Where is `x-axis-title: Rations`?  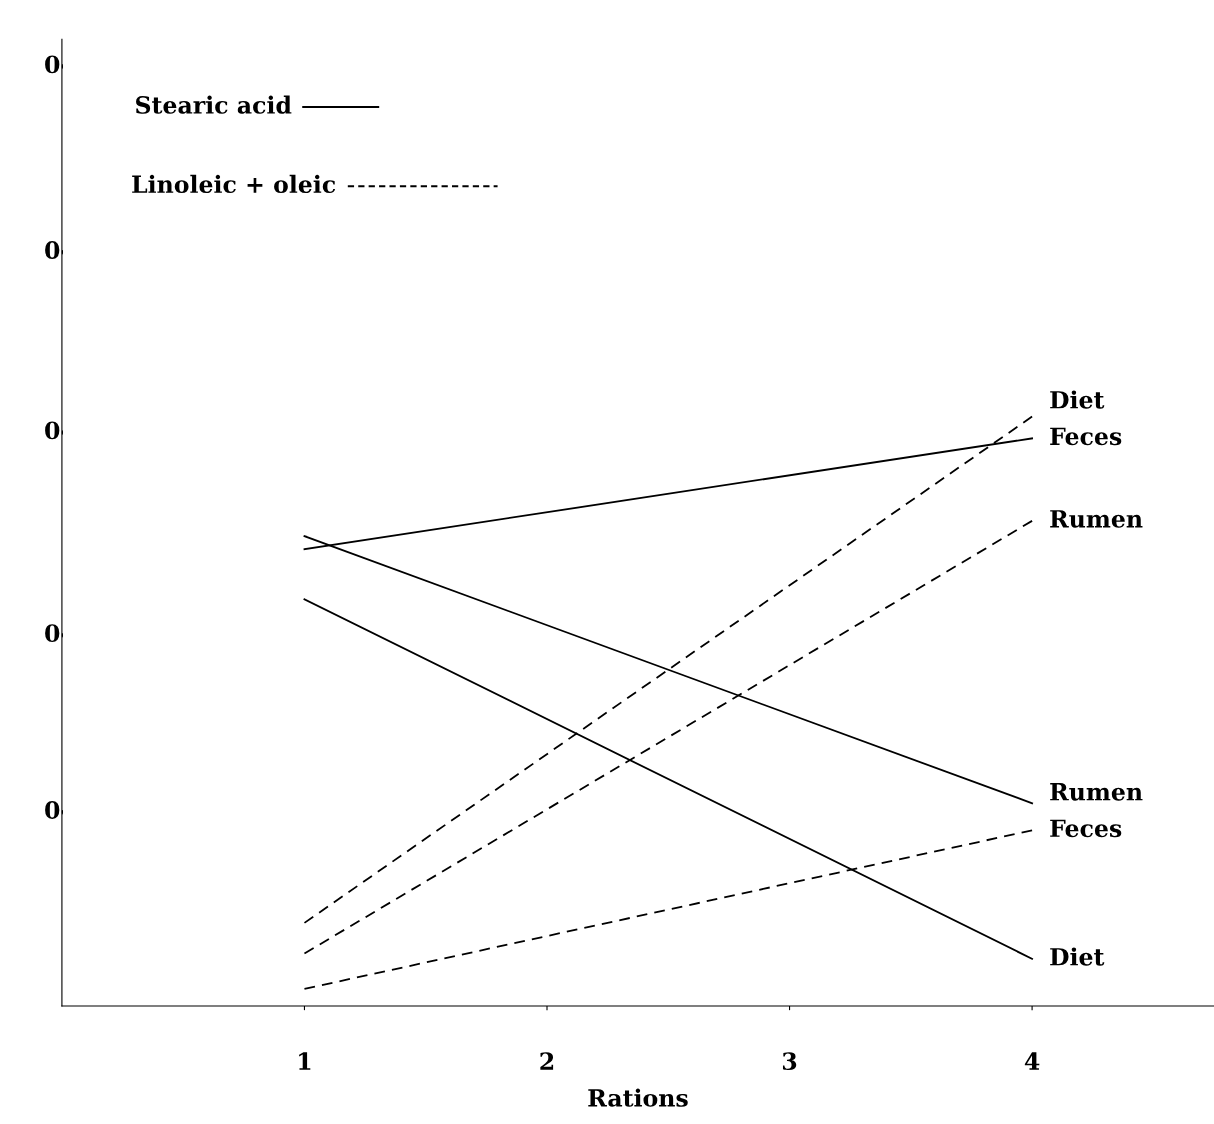
x-axis-title: Rations is located at coordinates (638, 1097).